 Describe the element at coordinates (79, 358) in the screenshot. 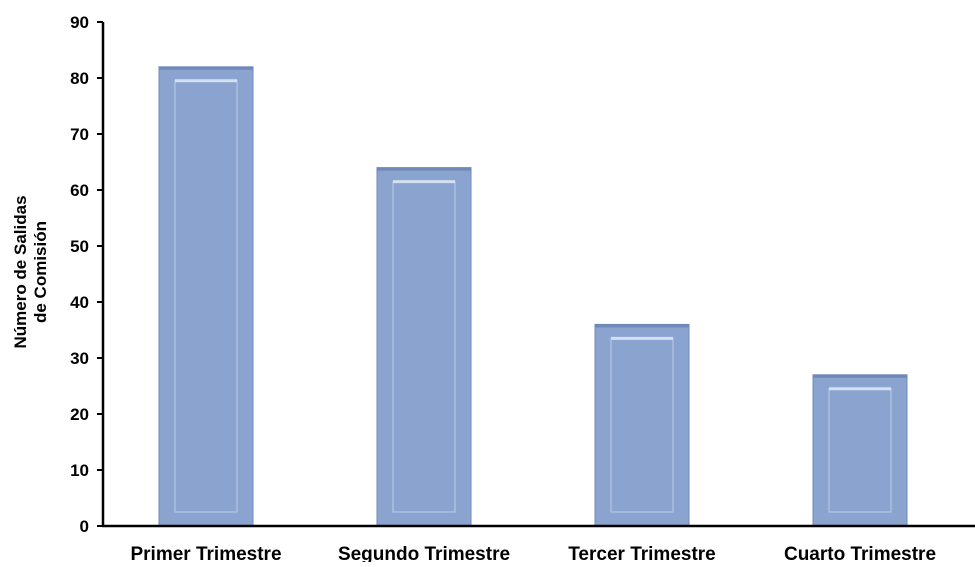

I see `y-tick-label: 30` at that location.